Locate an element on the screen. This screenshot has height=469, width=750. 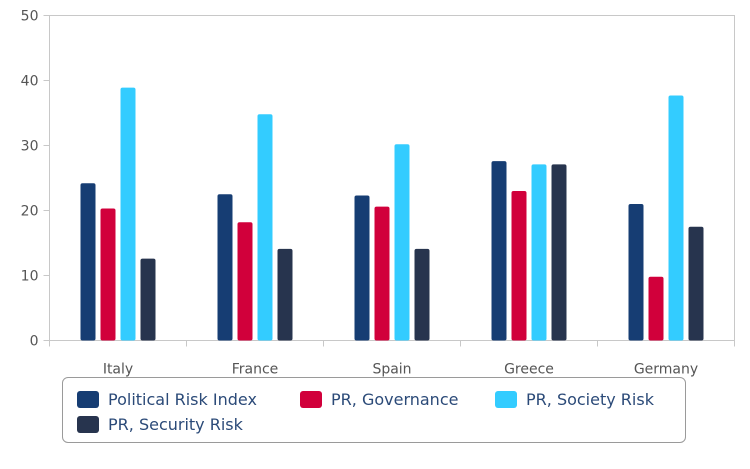
legend-label: PR, Security Risk is located at coordinates (175, 424).